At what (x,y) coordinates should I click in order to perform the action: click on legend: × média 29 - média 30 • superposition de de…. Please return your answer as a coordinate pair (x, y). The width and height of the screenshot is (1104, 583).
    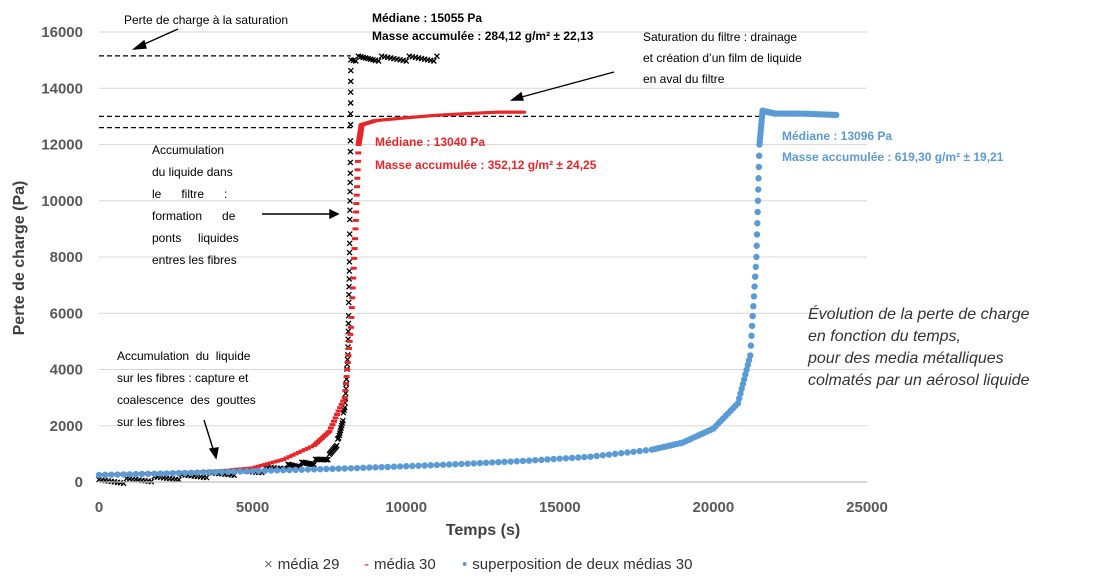
    Looking at the image, I should click on (552, 566).